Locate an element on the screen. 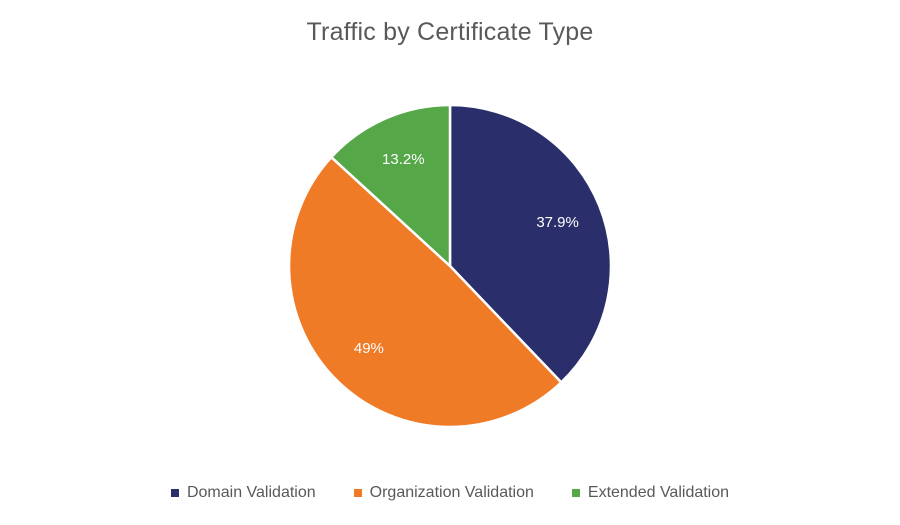 This screenshot has height=525, width=900. legend-swatch-domain-validation is located at coordinates (174, 493).